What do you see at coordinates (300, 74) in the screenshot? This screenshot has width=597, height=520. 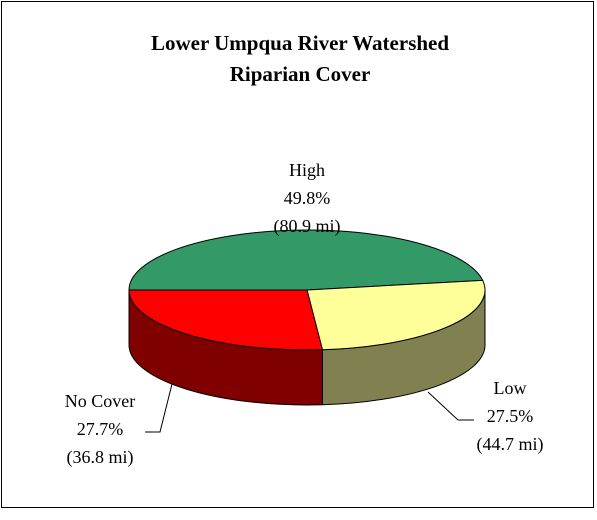 I see `chart-title: Riparian Cover` at bounding box center [300, 74].